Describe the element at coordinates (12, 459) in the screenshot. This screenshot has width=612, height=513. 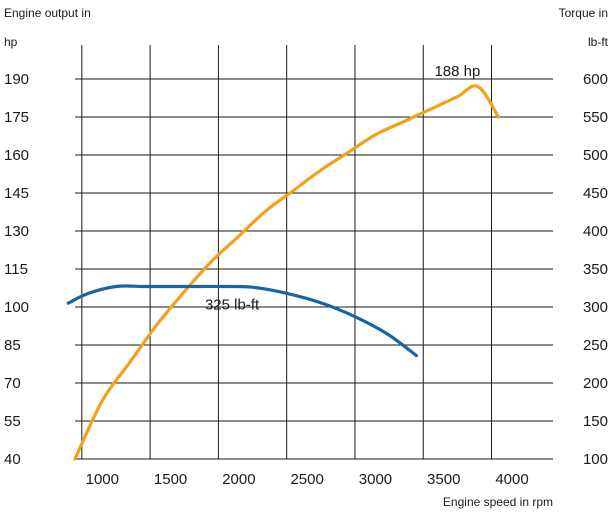
I see `left-tick-label: 40` at that location.